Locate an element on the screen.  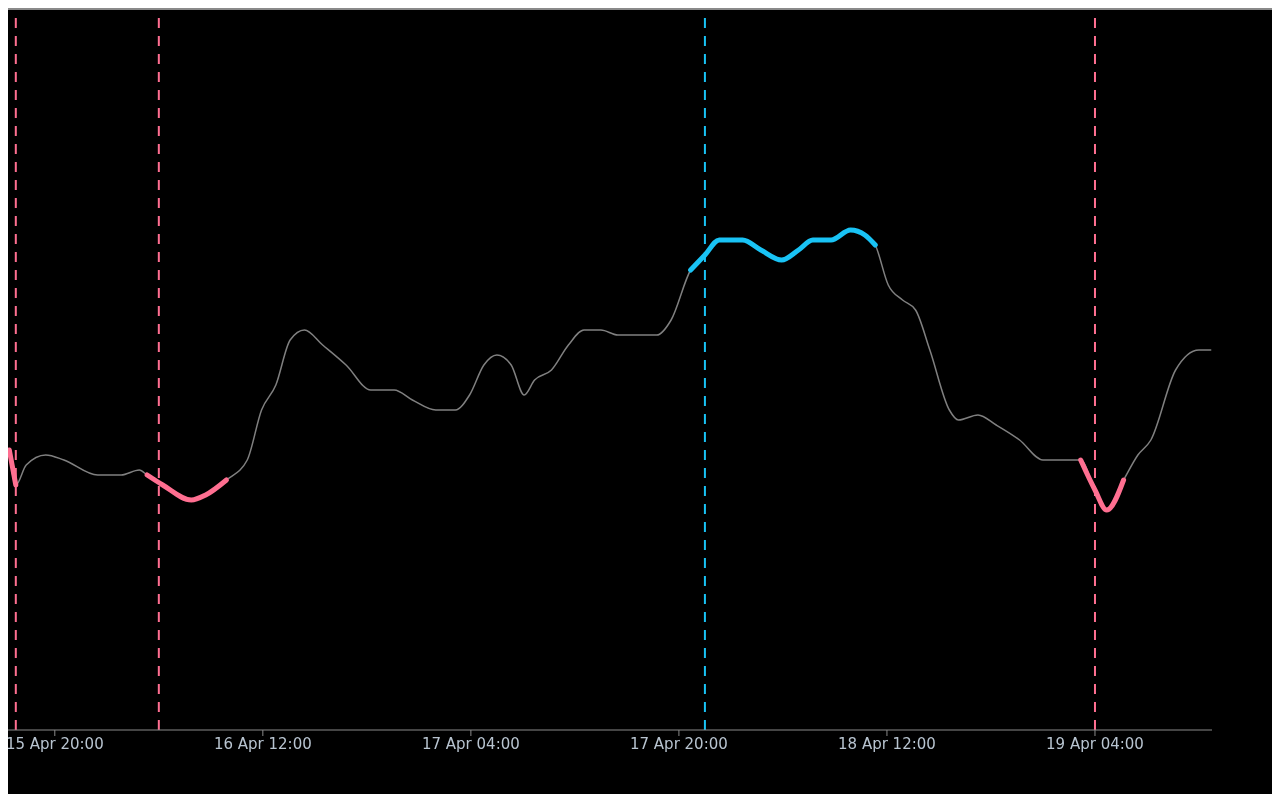
x-tick-label: 15 Apr 20:00 is located at coordinates (54, 743).